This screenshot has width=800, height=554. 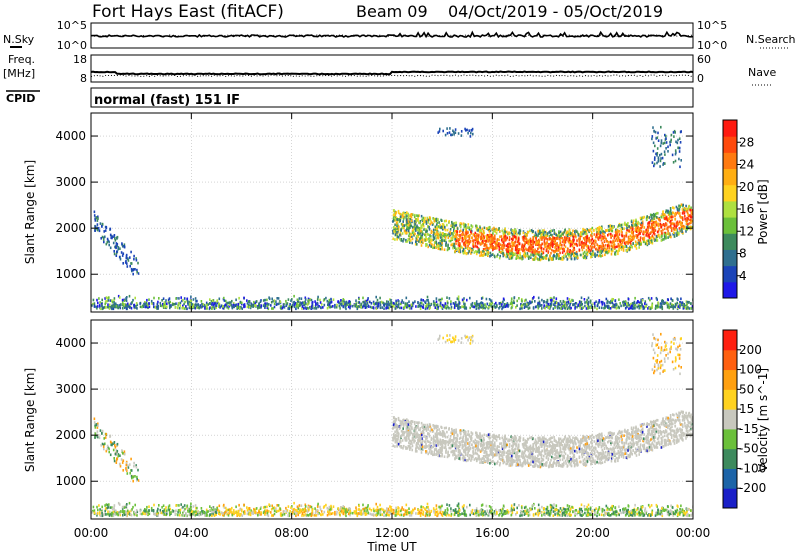 What do you see at coordinates (392, 11) in the screenshot?
I see `beam-label: Beam 09` at bounding box center [392, 11].